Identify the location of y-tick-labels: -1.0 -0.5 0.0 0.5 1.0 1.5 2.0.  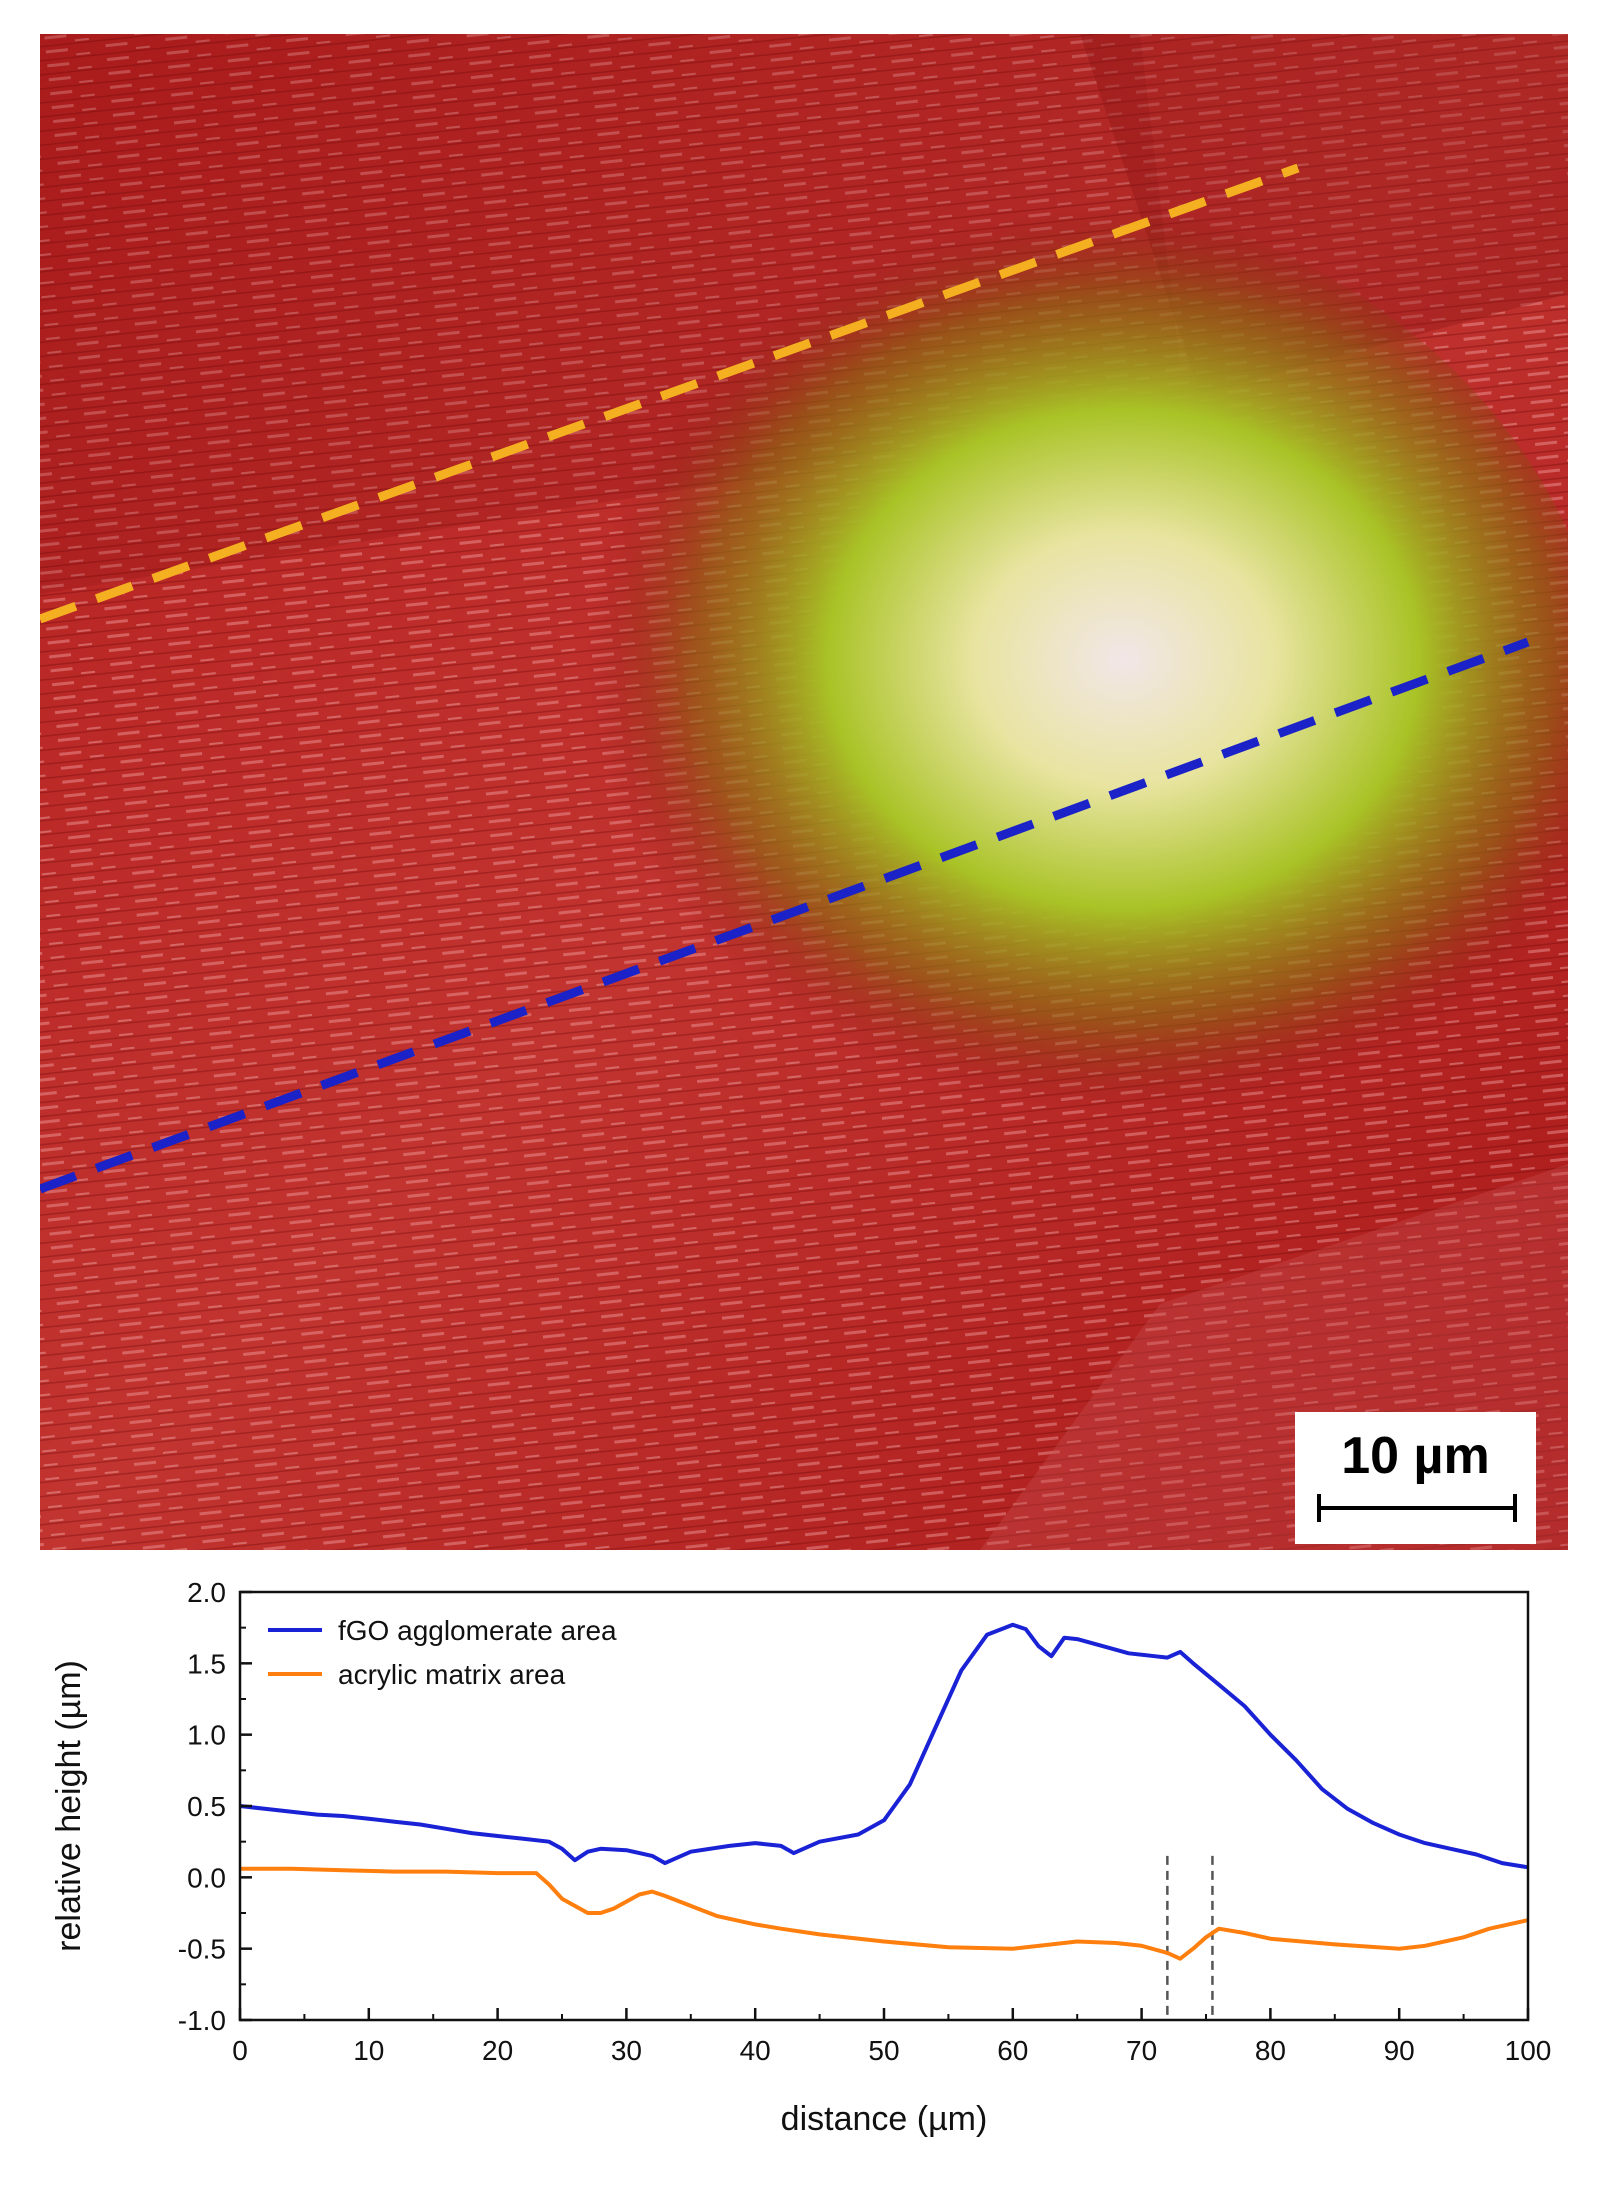
(202, 1806).